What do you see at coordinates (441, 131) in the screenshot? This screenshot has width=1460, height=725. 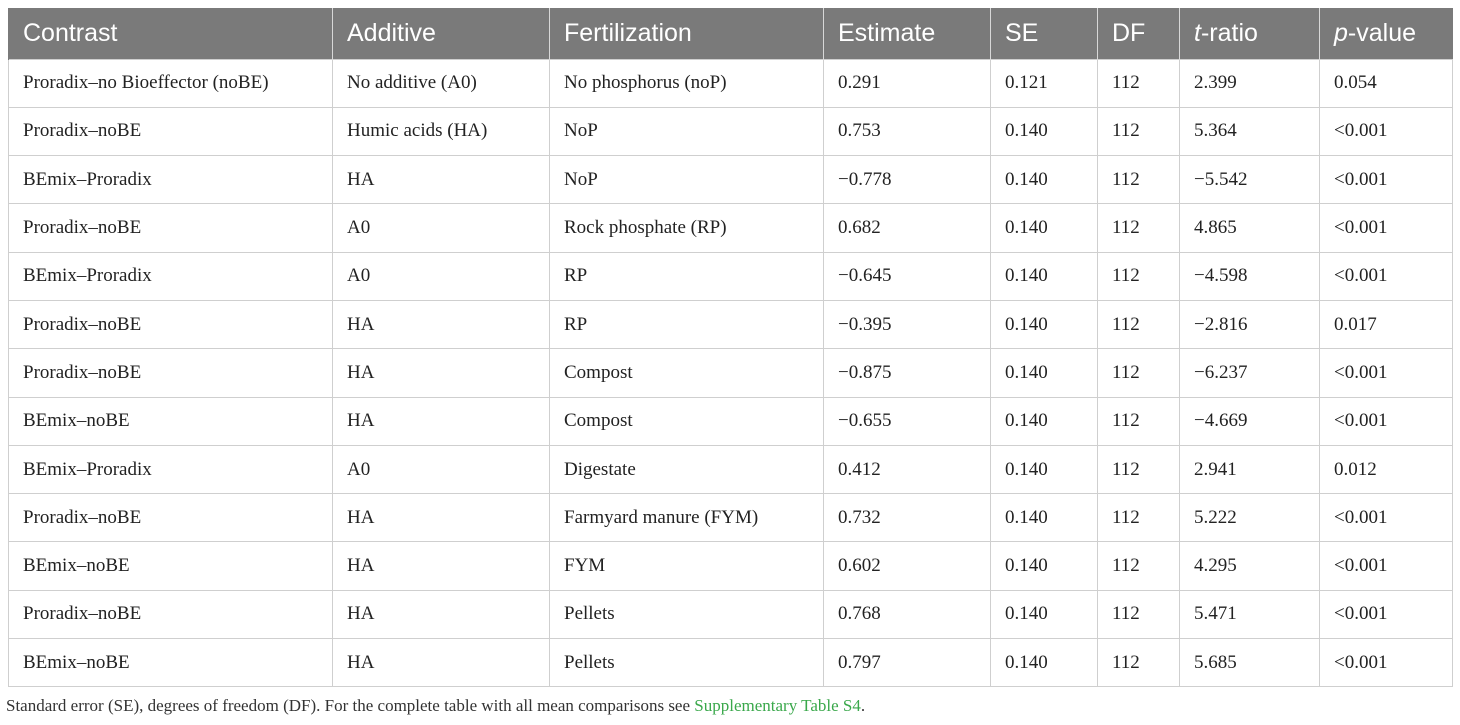 I see `cell-additive: Humic acids (HA)` at bounding box center [441, 131].